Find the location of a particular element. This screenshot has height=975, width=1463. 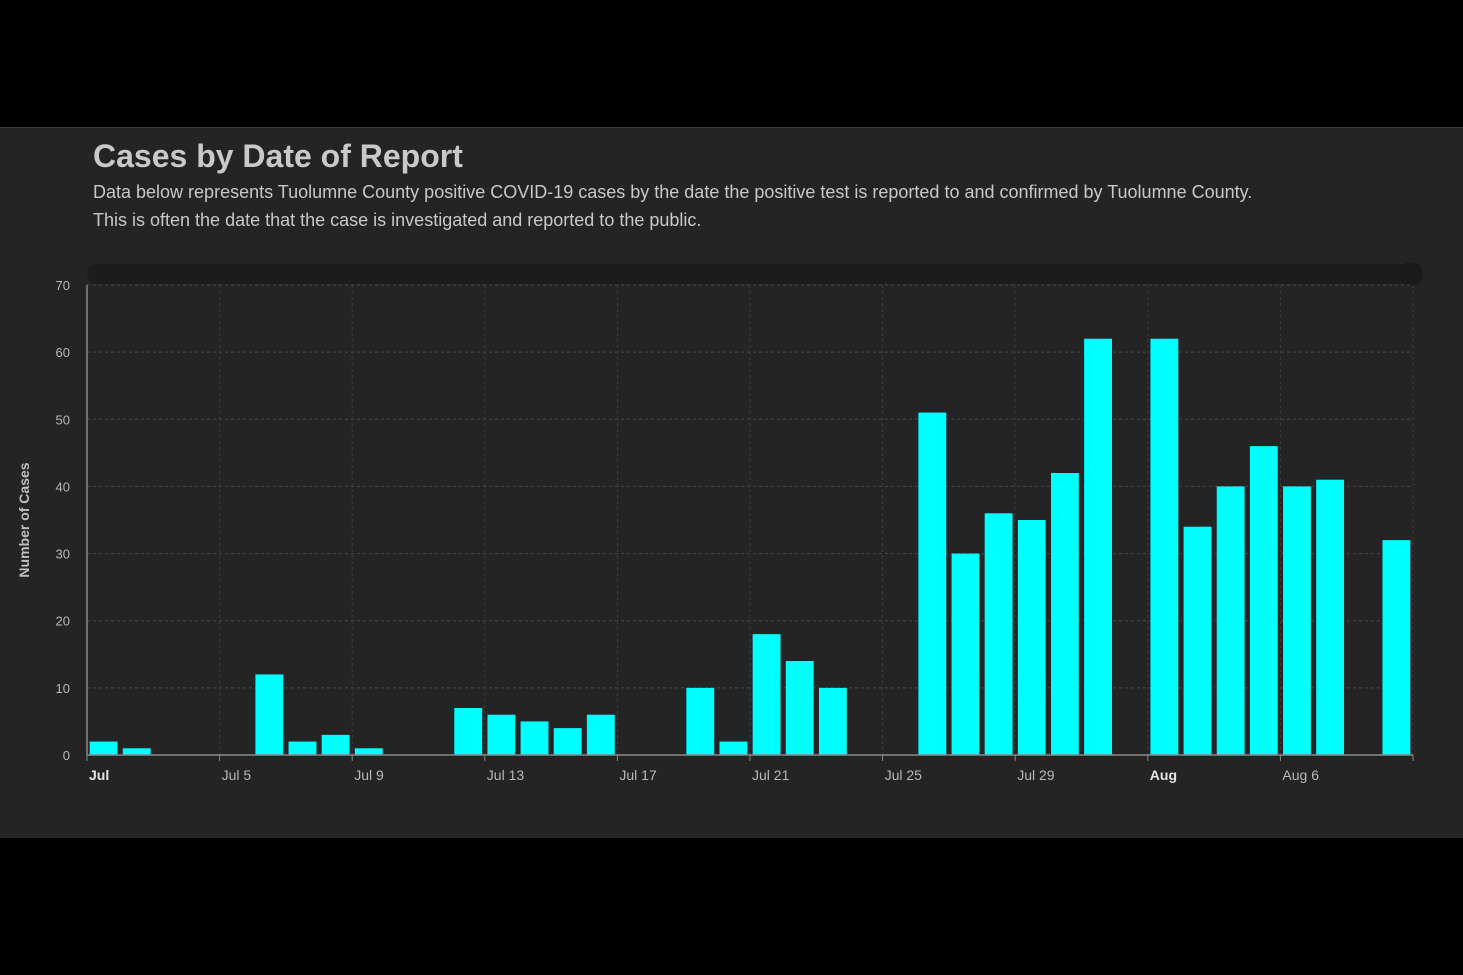

chart-scroll-track is located at coordinates (750, 274).